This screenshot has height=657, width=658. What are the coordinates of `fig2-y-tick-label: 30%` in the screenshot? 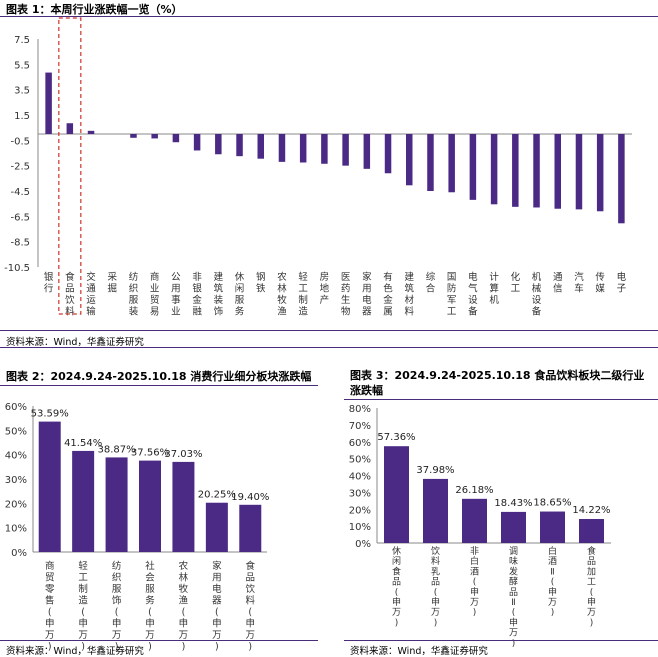 It's located at (16, 480).